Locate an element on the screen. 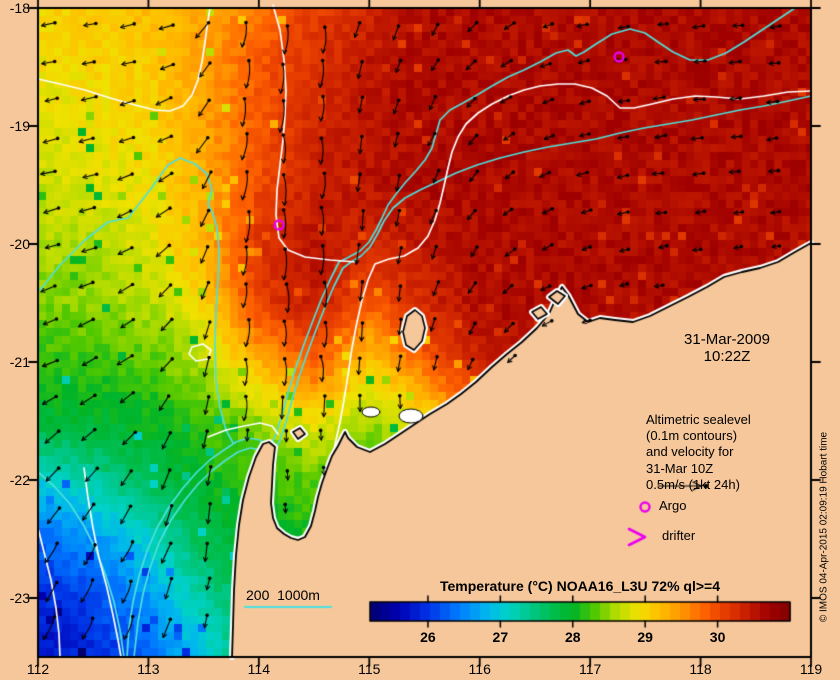 This screenshot has height=680, width=840. colorbar-tick-label-26: 26 is located at coordinates (428, 637).